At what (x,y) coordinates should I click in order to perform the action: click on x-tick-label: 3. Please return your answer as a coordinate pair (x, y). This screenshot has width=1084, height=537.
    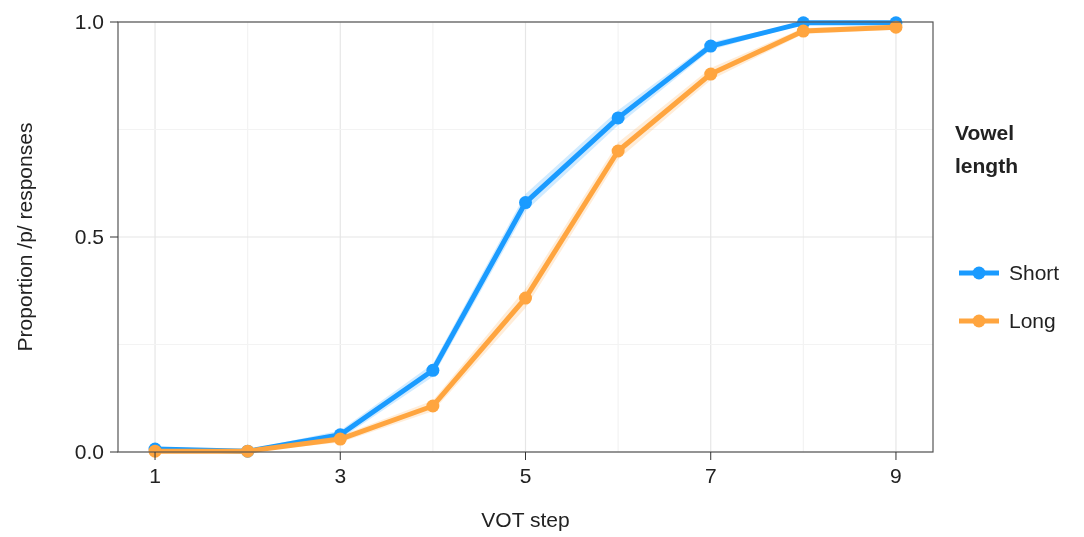
    Looking at the image, I should click on (340, 475).